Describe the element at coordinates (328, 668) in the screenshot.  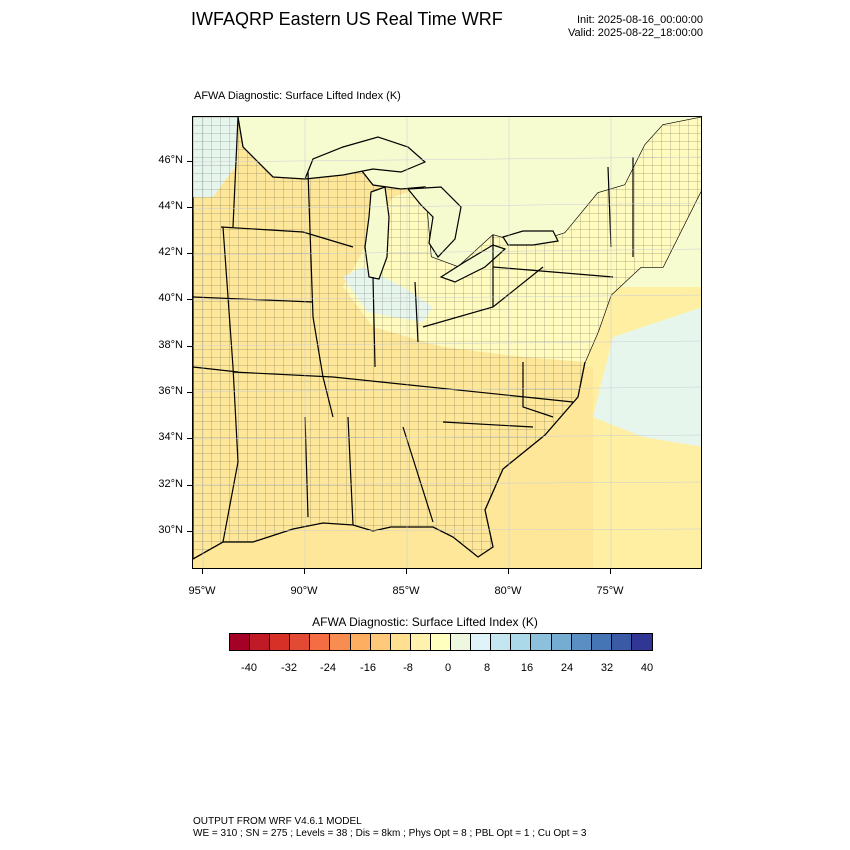
I see `colorbar-label: -24` at that location.